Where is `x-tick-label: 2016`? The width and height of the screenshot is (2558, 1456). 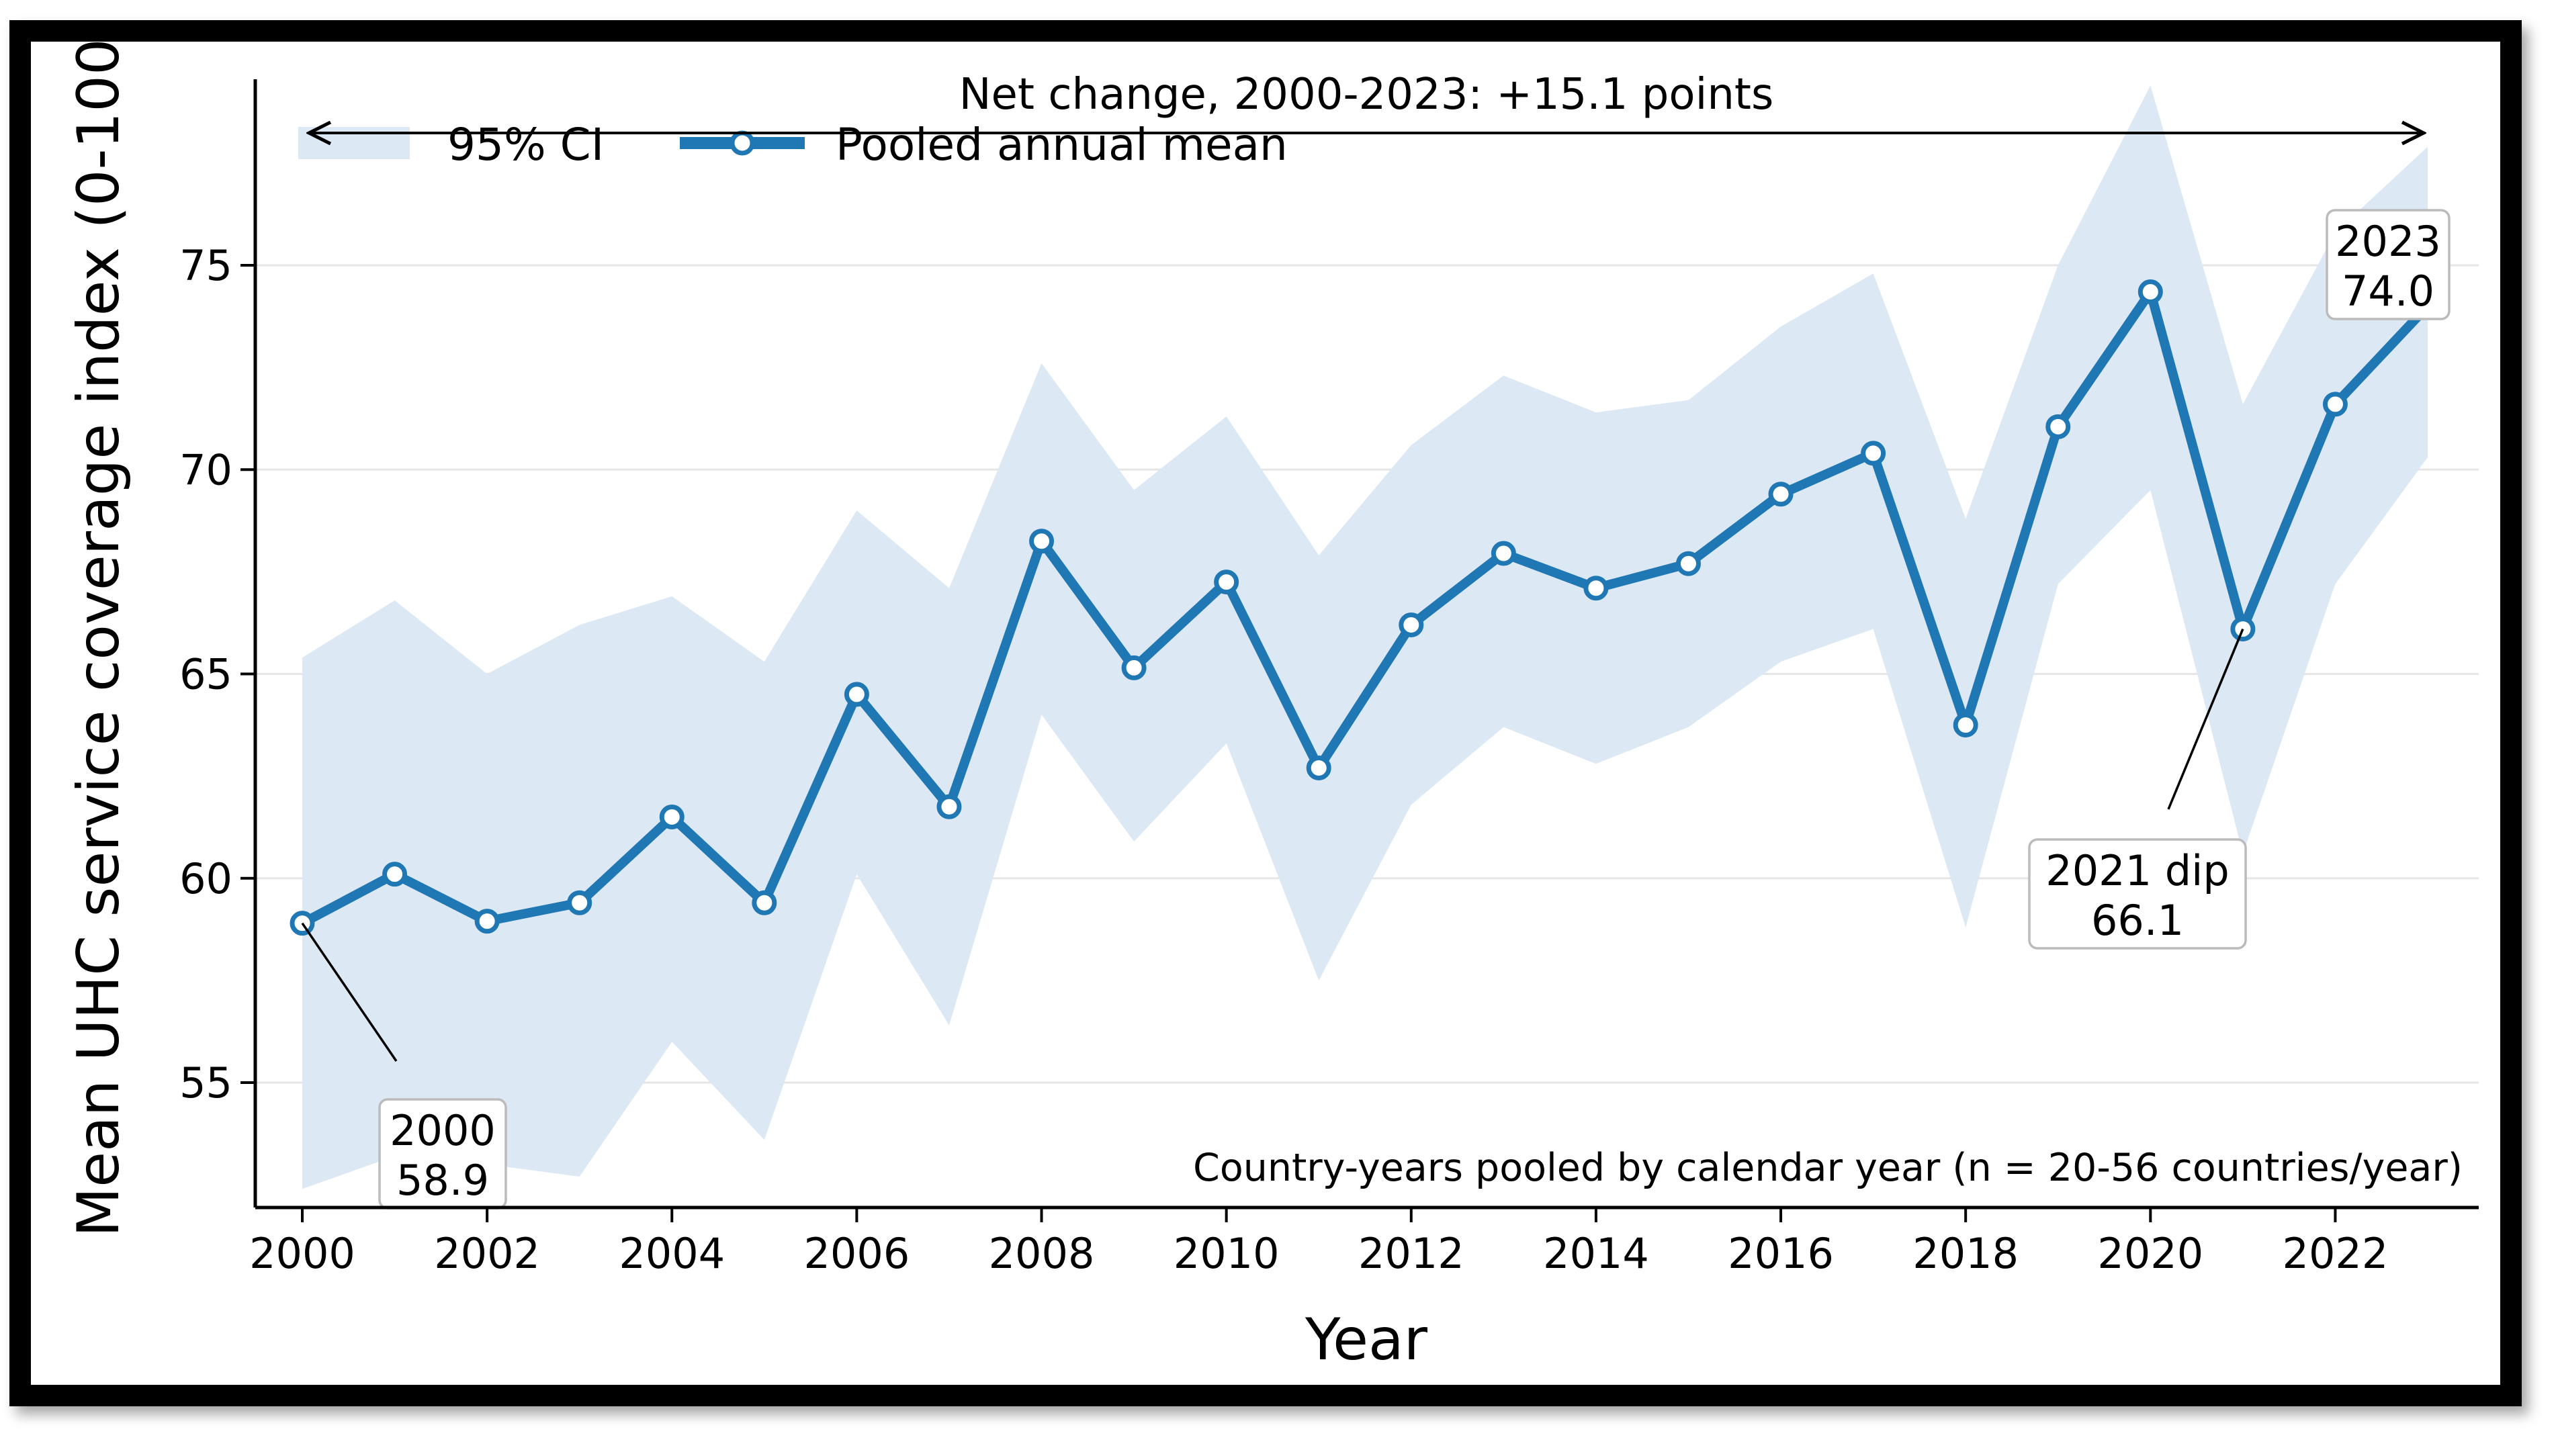 x-tick-label: 2016 is located at coordinates (1781, 1253).